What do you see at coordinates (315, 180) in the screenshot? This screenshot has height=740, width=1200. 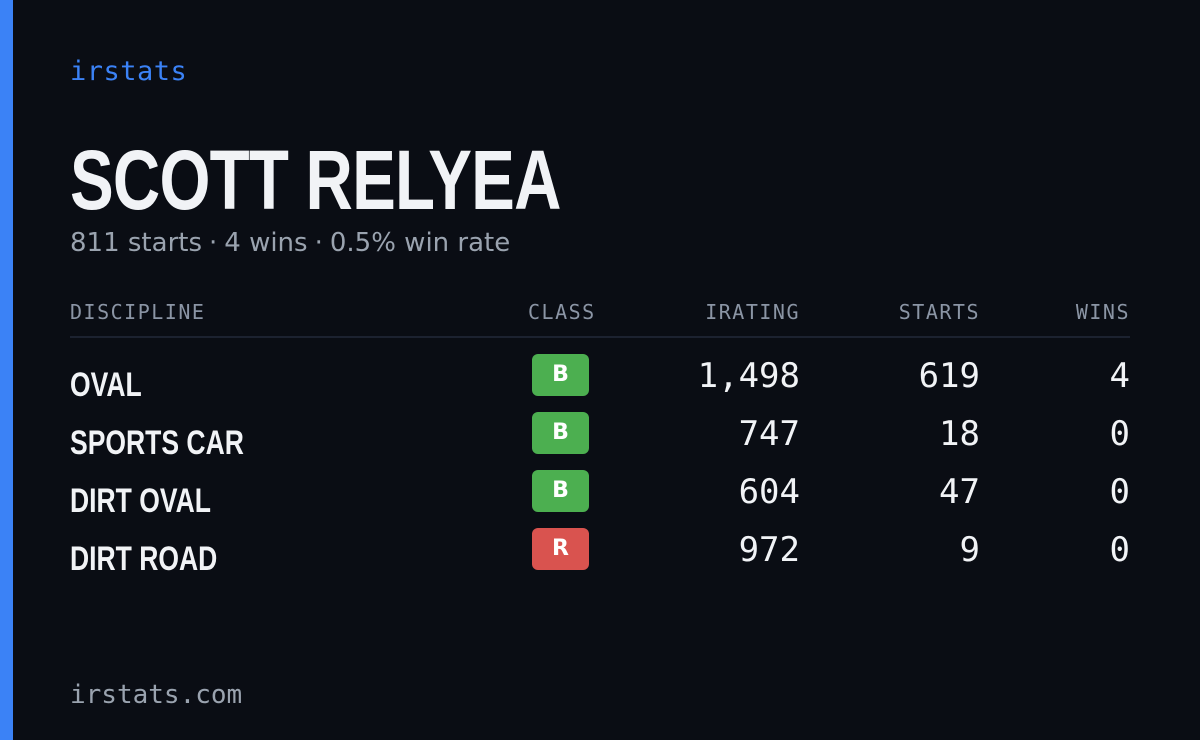 I see `player-name: SCOTT RELYEA` at bounding box center [315, 180].